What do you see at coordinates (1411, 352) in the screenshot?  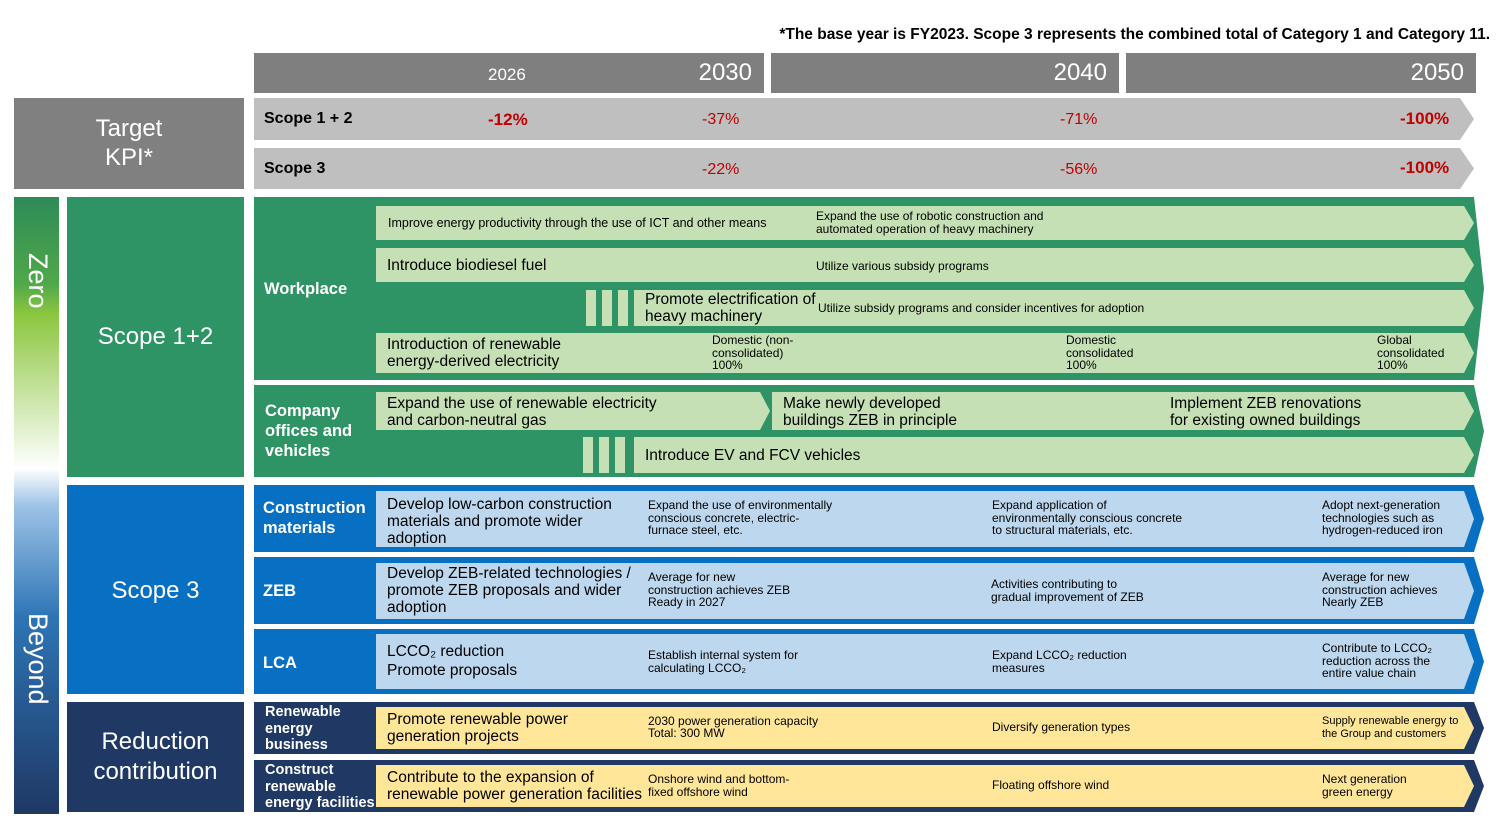 I see `workplace-r4d: Global consolidated 100%` at bounding box center [1411, 352].